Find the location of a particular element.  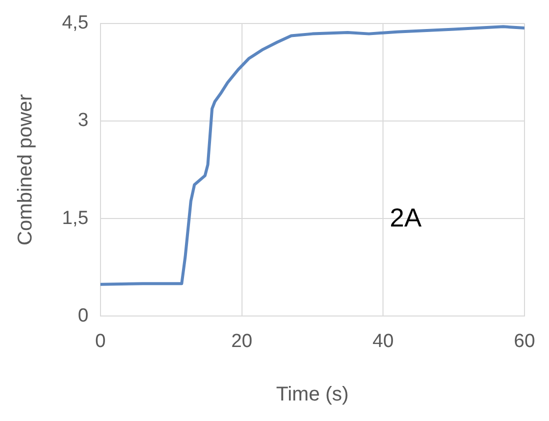

y-tick-label: 1,5 is located at coordinates (75, 218).